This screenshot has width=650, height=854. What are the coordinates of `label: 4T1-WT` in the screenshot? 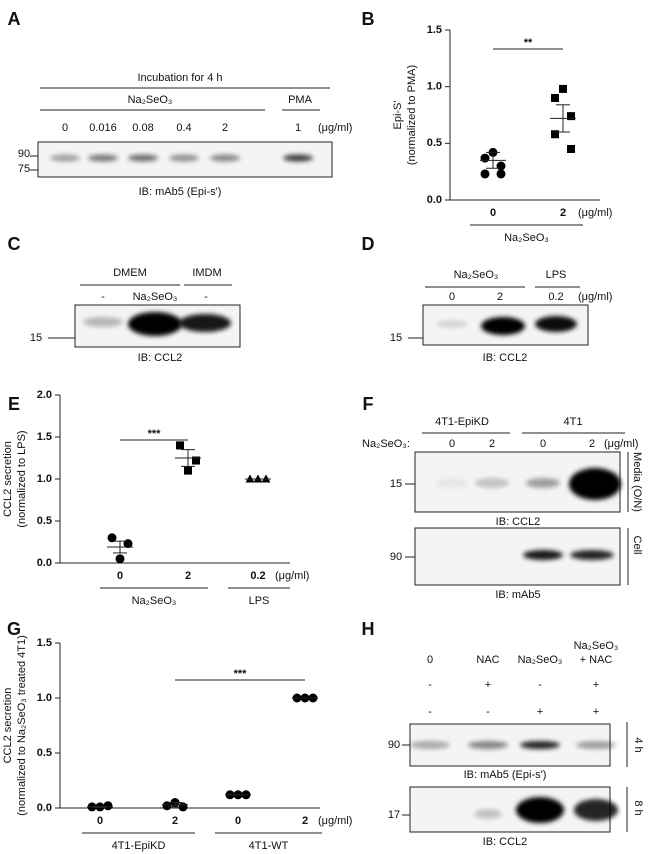 It's located at (269, 846).